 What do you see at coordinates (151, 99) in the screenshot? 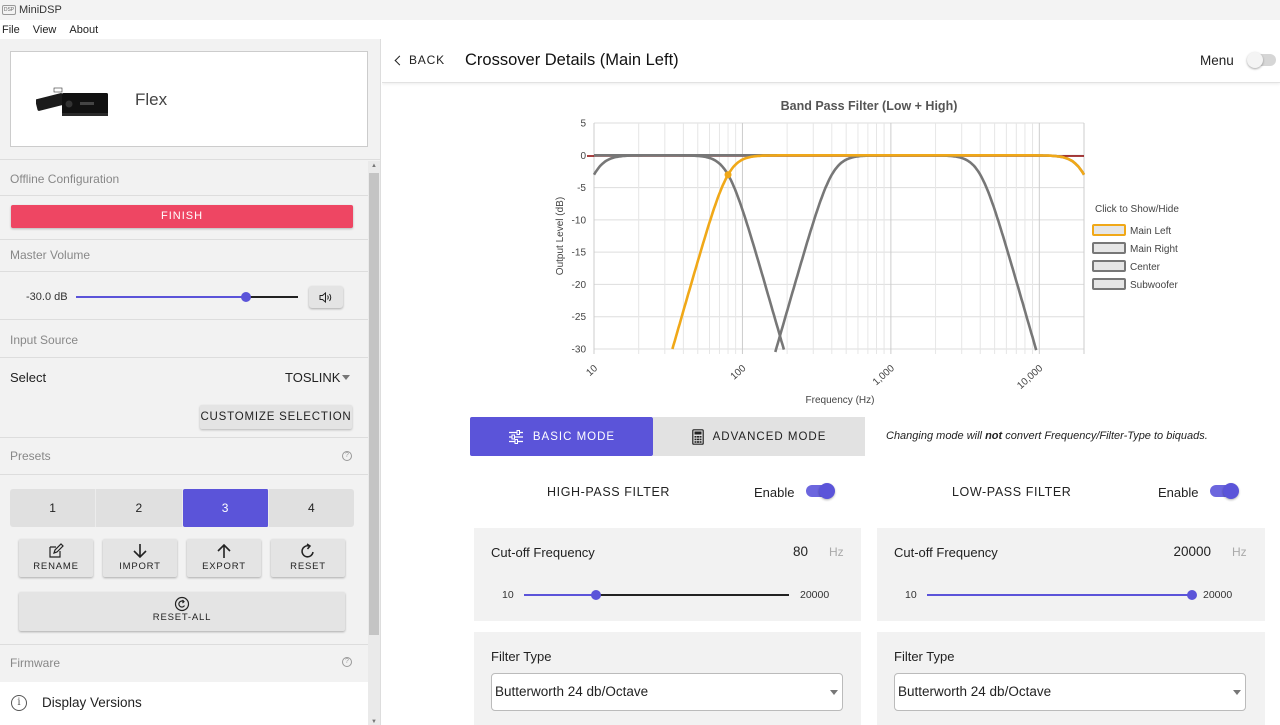
I see `device-name: Flex` at bounding box center [151, 99].